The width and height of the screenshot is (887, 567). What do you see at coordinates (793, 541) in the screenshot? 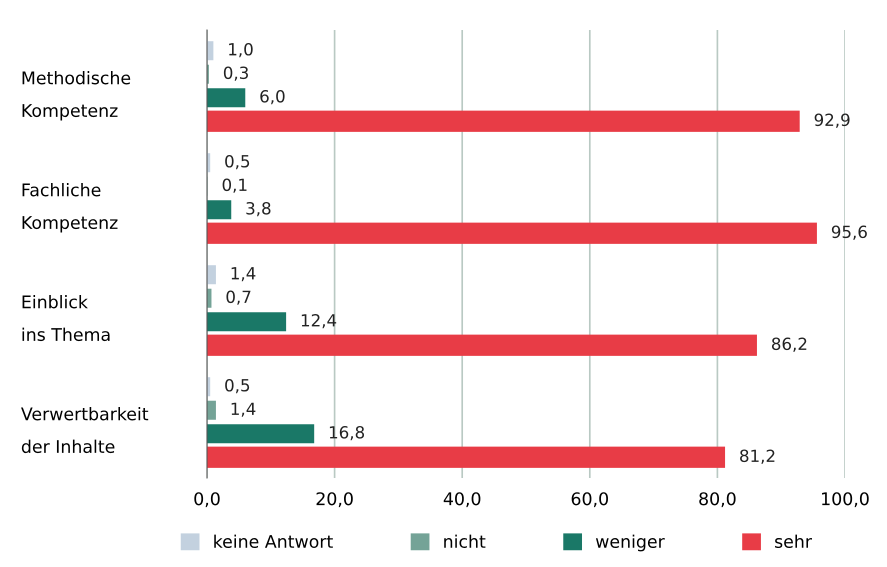
I see `legend-label: sehr` at bounding box center [793, 541].